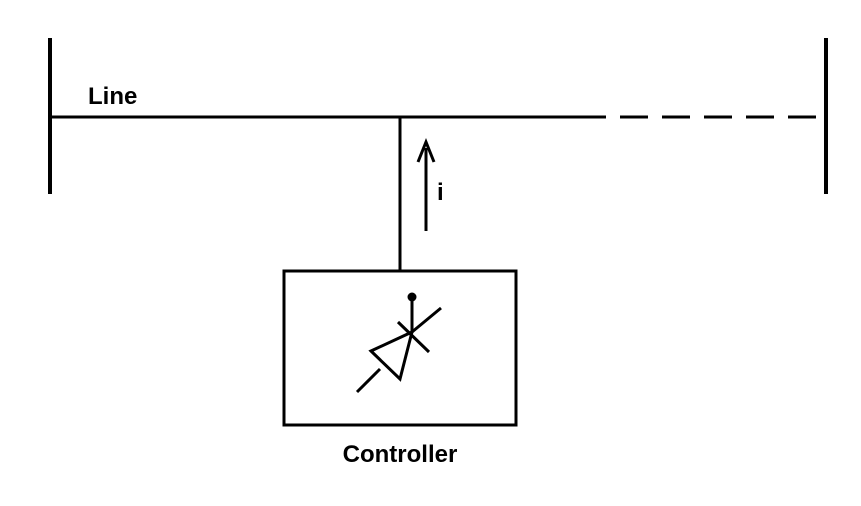  I want to click on controller-label: Controller, so click(400, 454).